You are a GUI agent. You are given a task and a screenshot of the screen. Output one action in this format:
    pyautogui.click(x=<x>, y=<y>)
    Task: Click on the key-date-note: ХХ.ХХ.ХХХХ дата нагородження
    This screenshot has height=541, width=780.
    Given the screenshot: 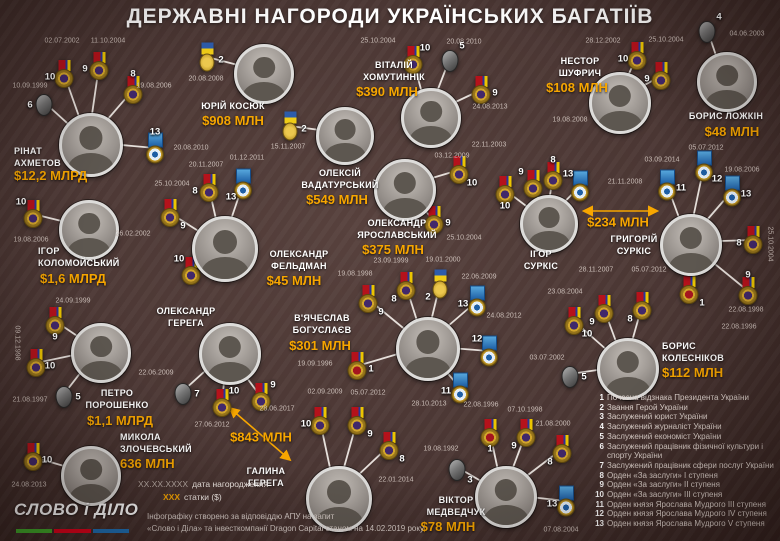 What is the action you would take?
    pyautogui.click(x=203, y=484)
    